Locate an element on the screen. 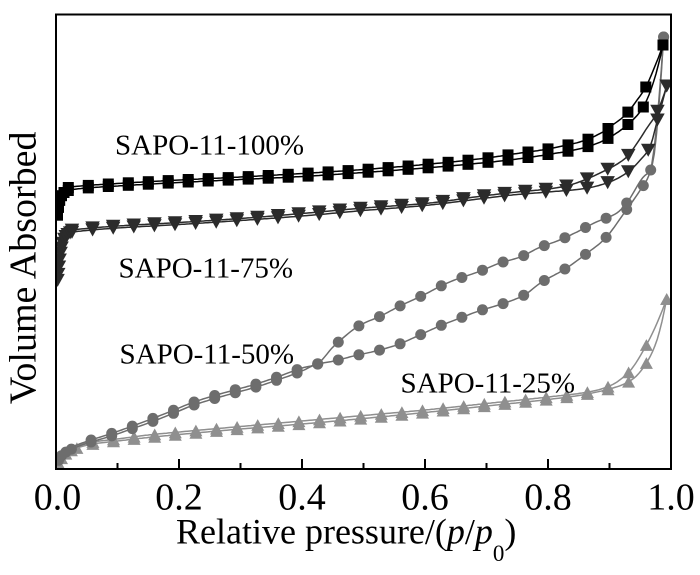 Image resolution: width=700 pixels, height=575 pixels. svg-text: 1.0 is located at coordinates (671, 498).